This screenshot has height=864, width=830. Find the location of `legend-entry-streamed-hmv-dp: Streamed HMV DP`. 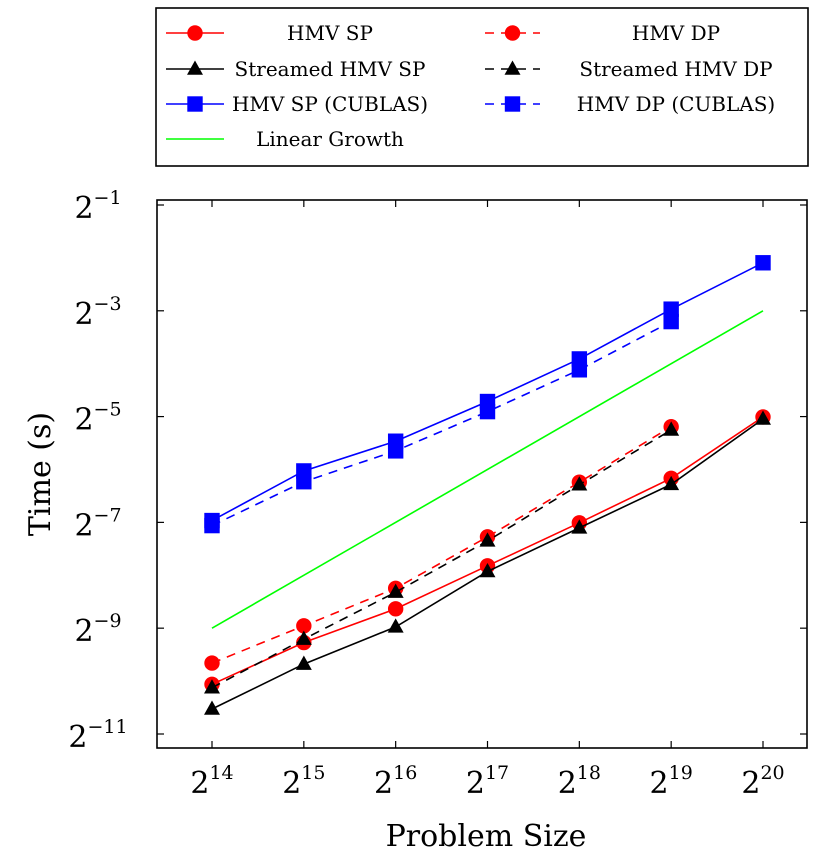

legend-entry-streamed-hmv-dp: Streamed HMV DP is located at coordinates (629, 69).